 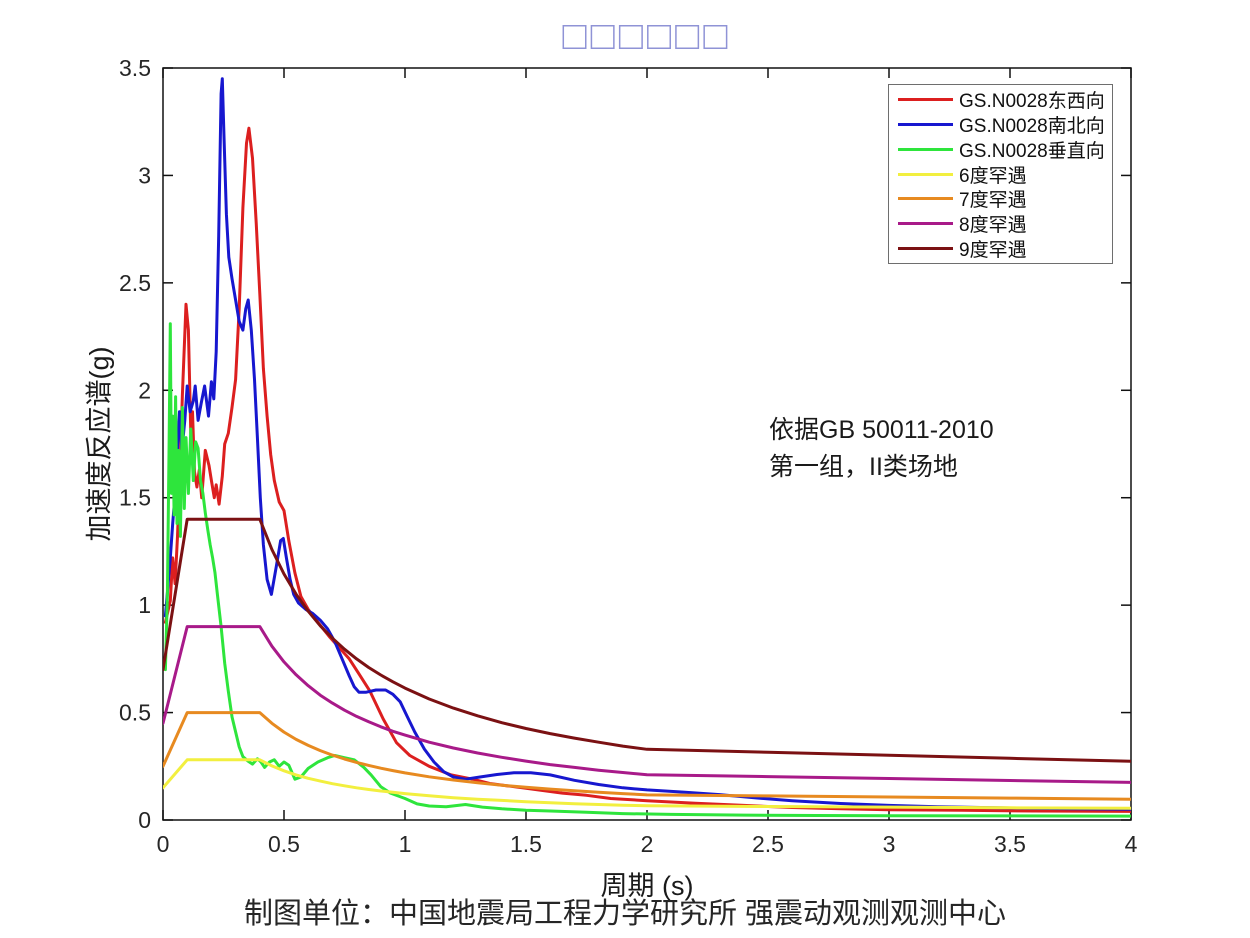 What do you see at coordinates (993, 250) in the screenshot?
I see `legend-entry-label: 9度罕遇` at bounding box center [993, 250].